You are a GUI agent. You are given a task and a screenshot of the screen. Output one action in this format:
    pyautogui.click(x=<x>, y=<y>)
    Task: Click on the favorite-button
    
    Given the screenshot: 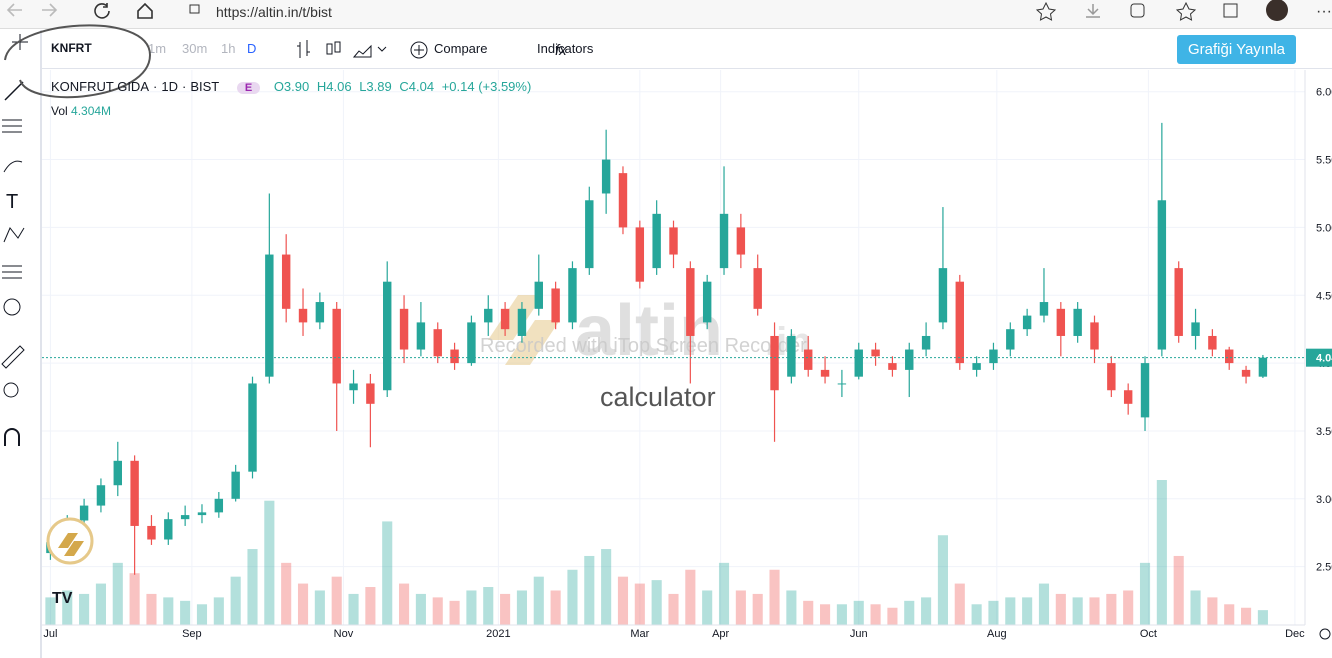 What is the action you would take?
    pyautogui.click(x=1046, y=11)
    